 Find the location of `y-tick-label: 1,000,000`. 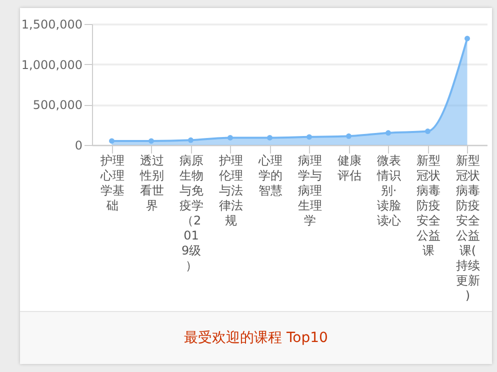

y-tick-label: 1,000,000 is located at coordinates (51, 65).